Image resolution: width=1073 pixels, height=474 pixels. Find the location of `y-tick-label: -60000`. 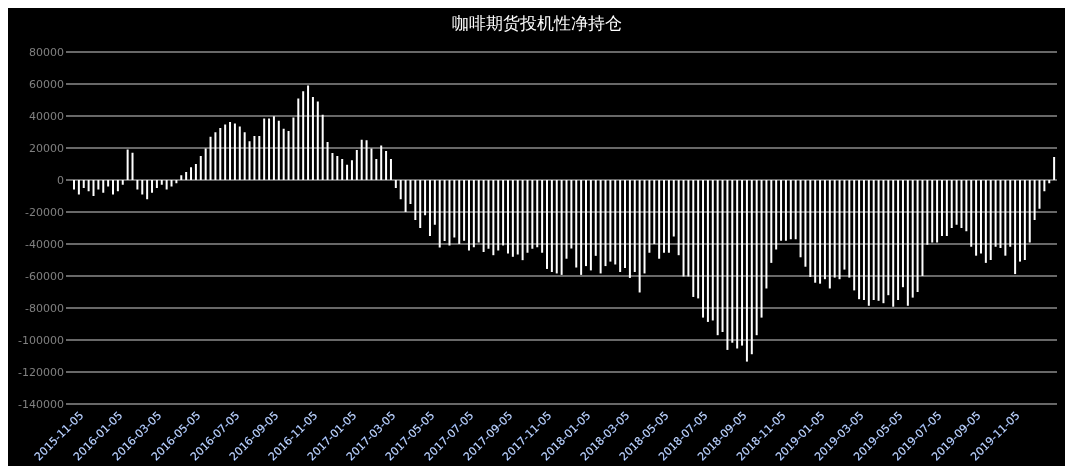

y-tick-label: -60000 is located at coordinates (44, 276).